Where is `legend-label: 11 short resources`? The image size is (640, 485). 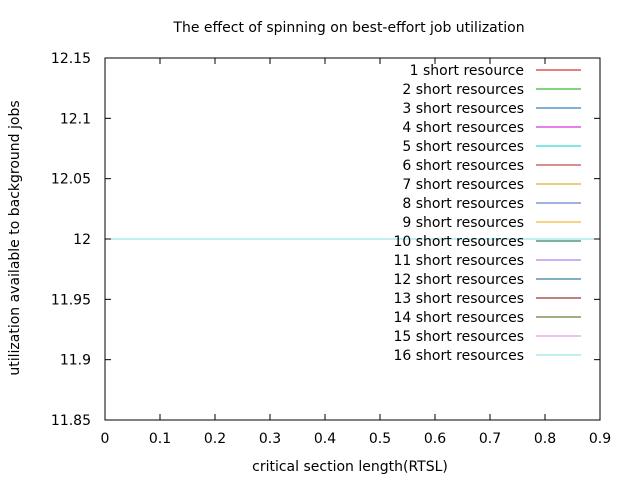 legend-label: 11 short resources is located at coordinates (458, 261).